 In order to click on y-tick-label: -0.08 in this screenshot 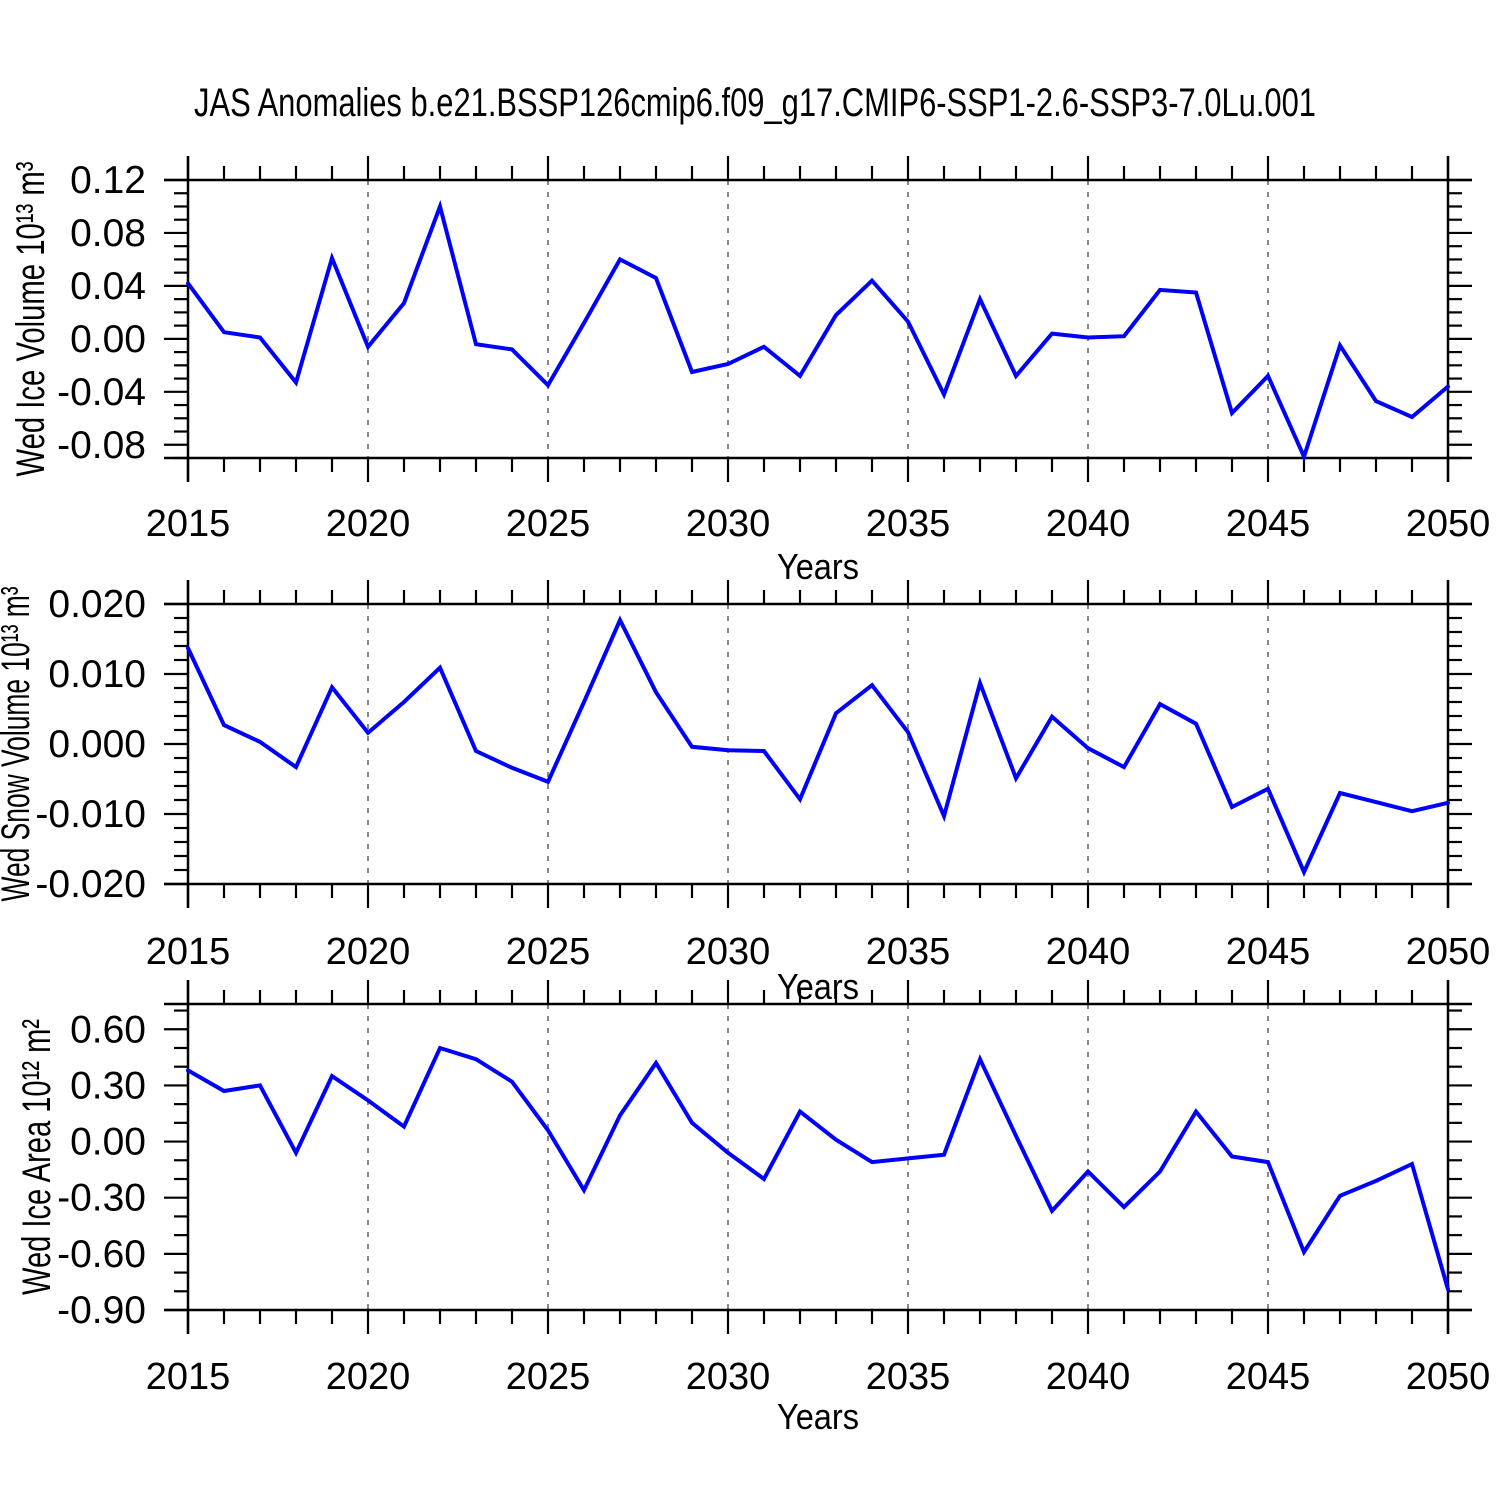, I will do `click(101, 445)`.